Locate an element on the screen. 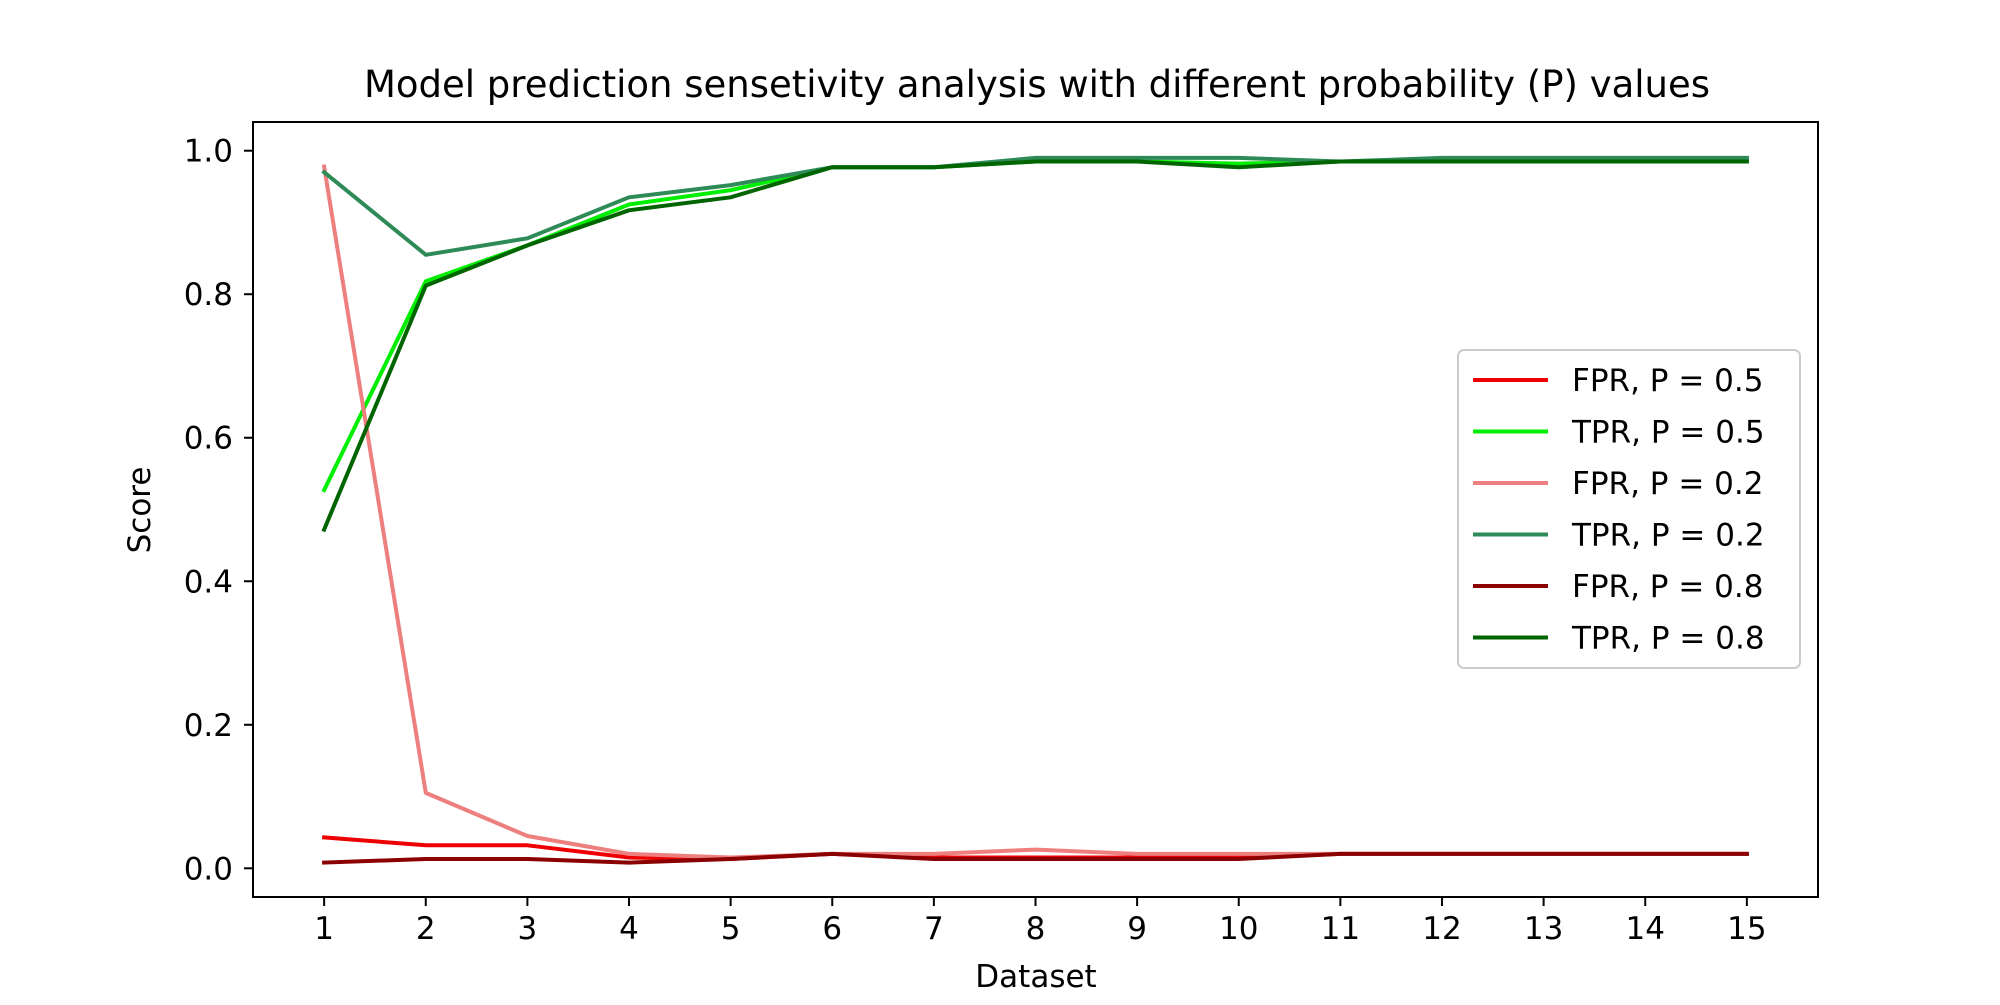 The width and height of the screenshot is (2000, 1005). legend-label: FPR, P = 0.5 is located at coordinates (1667, 381).